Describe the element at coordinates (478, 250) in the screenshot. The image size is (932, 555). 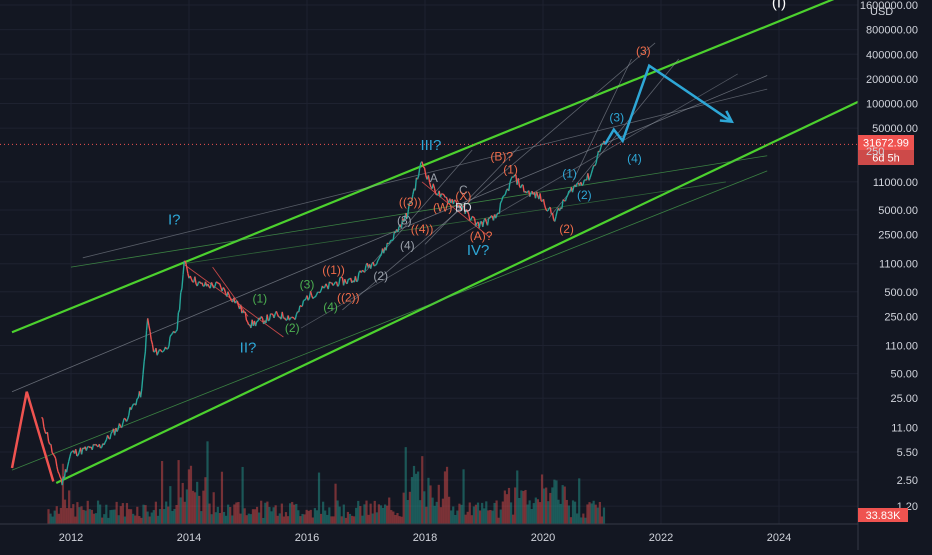
I see `wave-label: IV?` at that location.